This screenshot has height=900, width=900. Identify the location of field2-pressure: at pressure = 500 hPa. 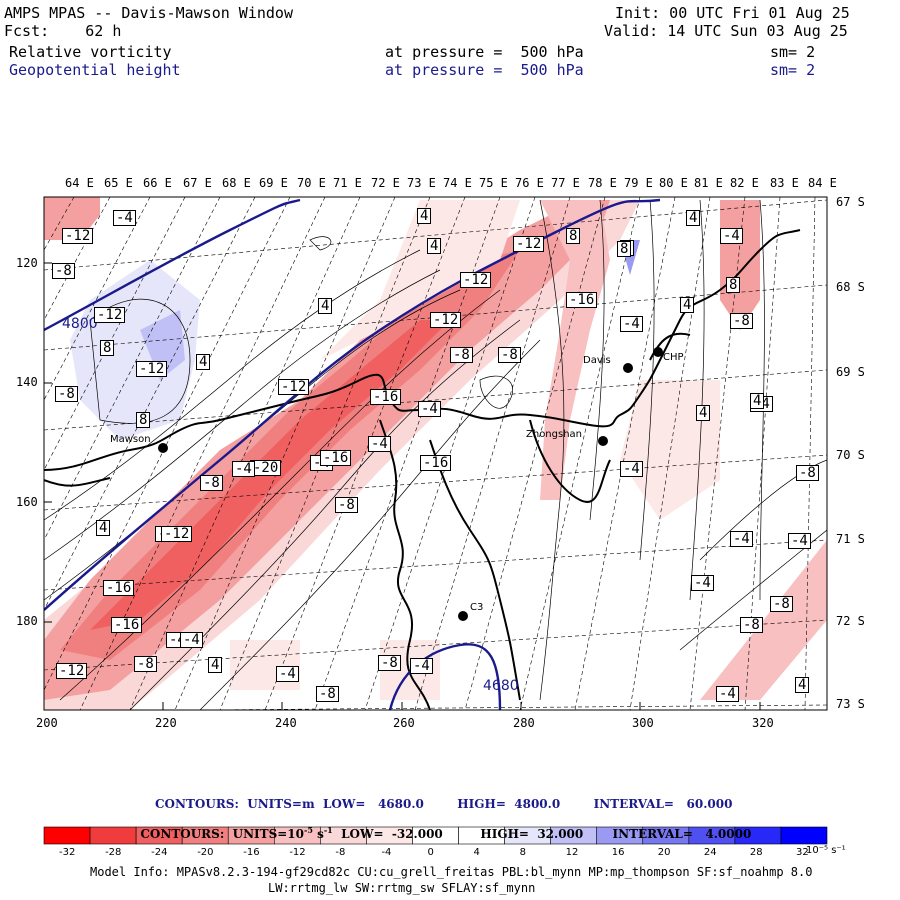
(484, 70).